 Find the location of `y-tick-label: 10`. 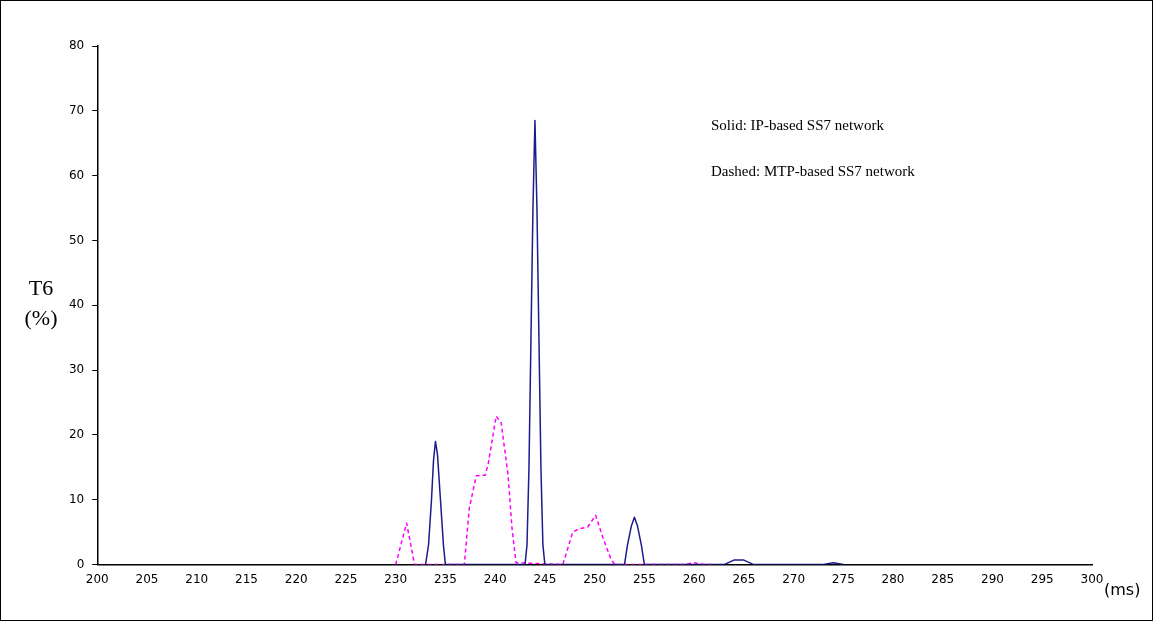

y-tick-label: 10 is located at coordinates (76, 498).